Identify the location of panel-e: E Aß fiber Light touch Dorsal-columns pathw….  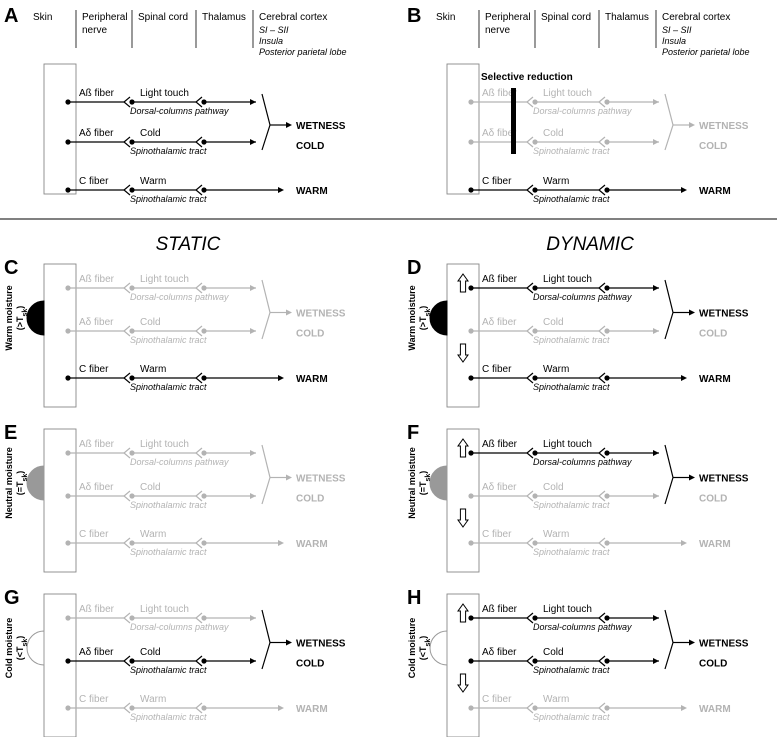
(175, 497).